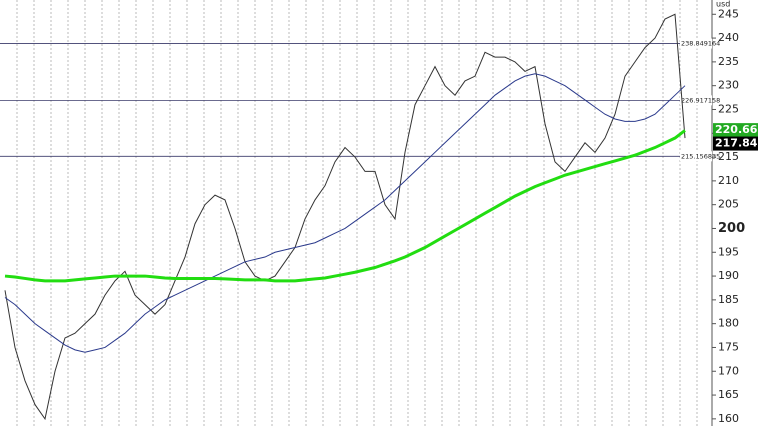 The height and width of the screenshot is (426, 758). Describe the element at coordinates (728, 323) in the screenshot. I see `y-tick-label: 180` at that location.